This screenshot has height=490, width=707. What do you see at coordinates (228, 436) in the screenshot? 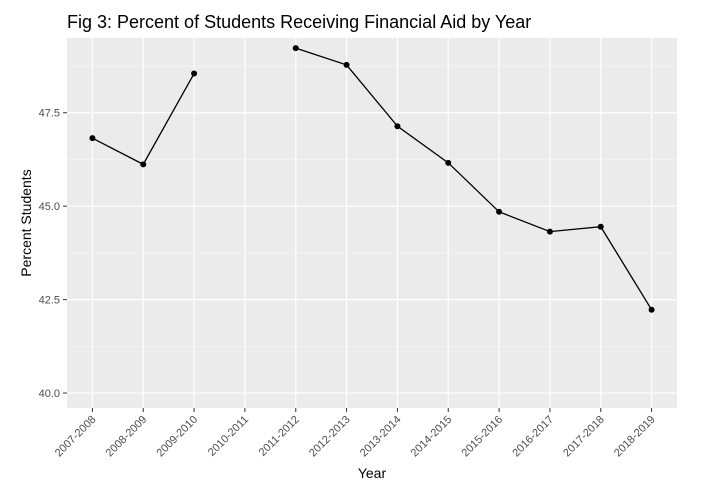
I see `x-tick-label: 2010-2011` at bounding box center [228, 436].